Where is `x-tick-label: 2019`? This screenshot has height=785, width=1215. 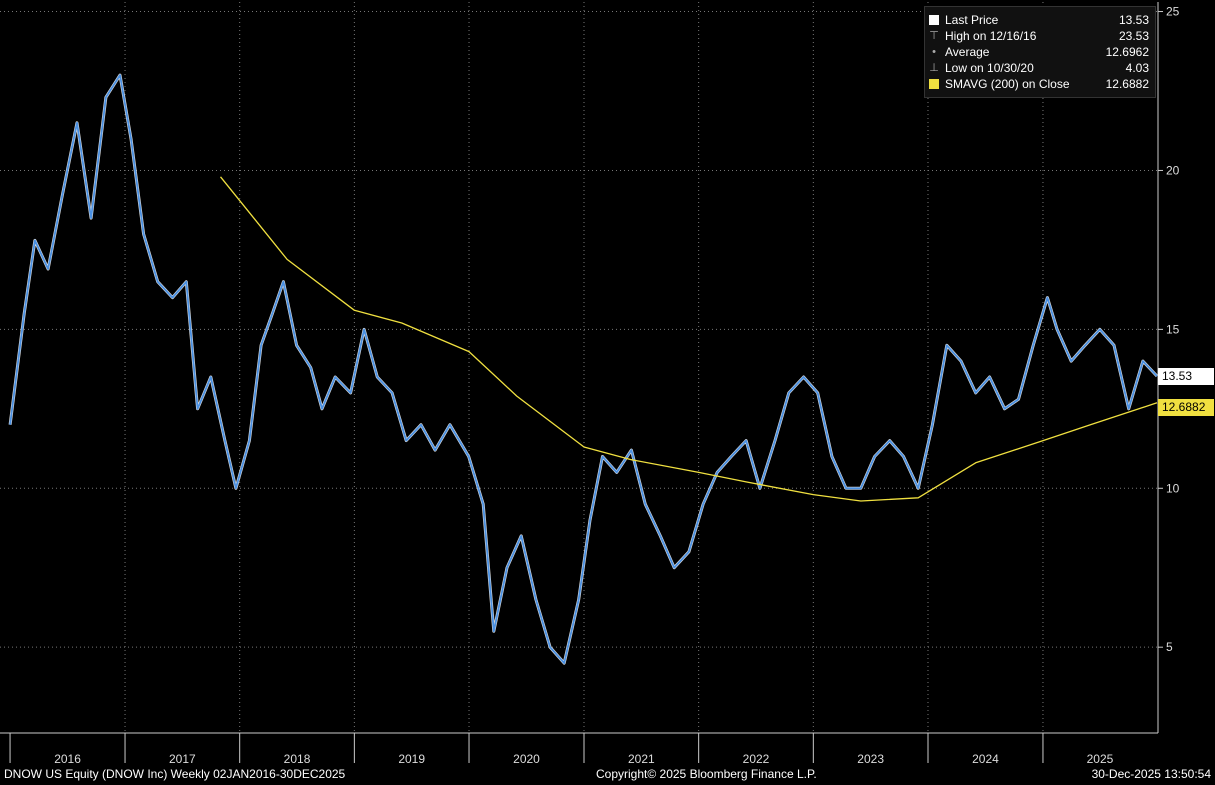
x-tick-label: 2019 is located at coordinates (411, 759).